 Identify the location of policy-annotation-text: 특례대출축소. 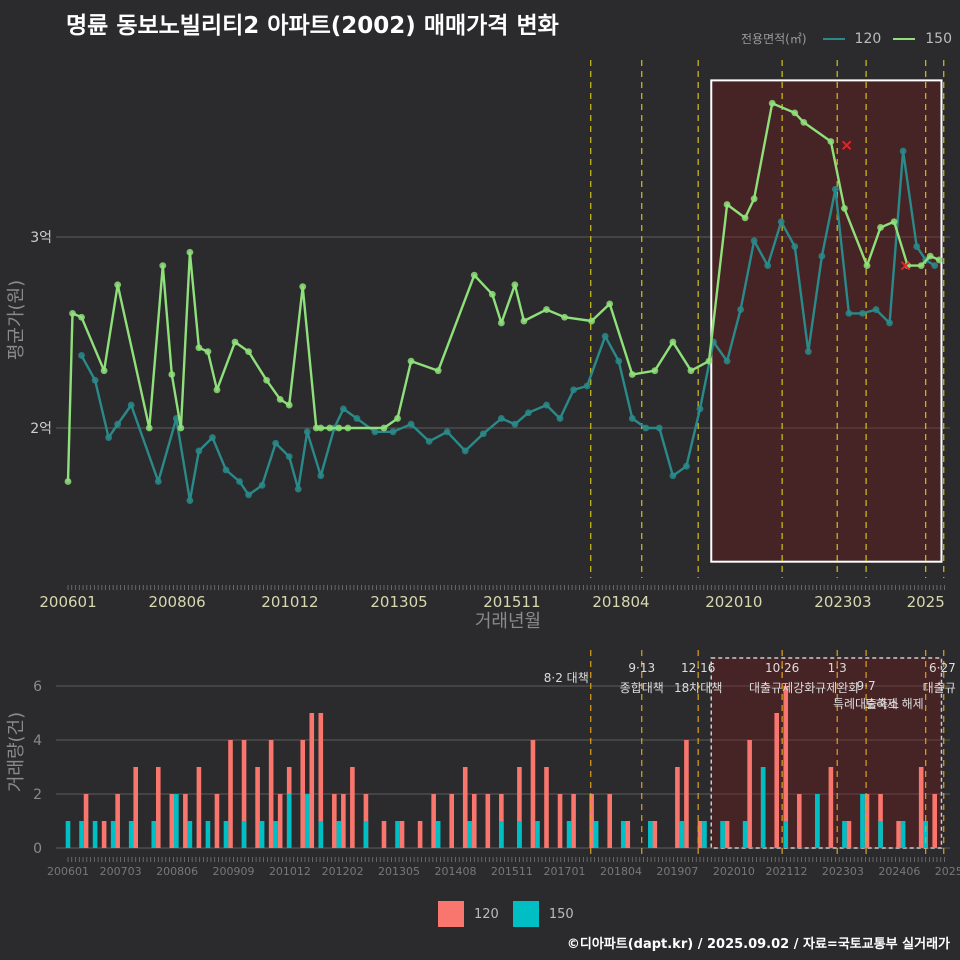
(866, 704).